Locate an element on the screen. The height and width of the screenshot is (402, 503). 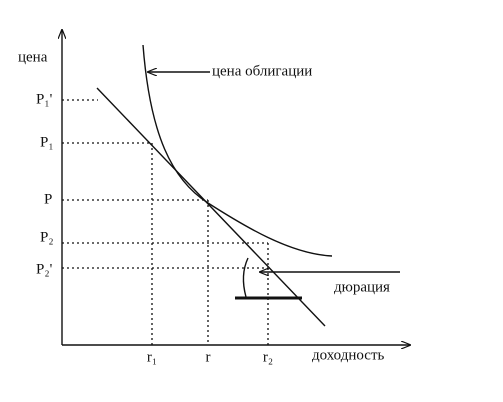
curve-label: цена облигации is located at coordinates (262, 71).